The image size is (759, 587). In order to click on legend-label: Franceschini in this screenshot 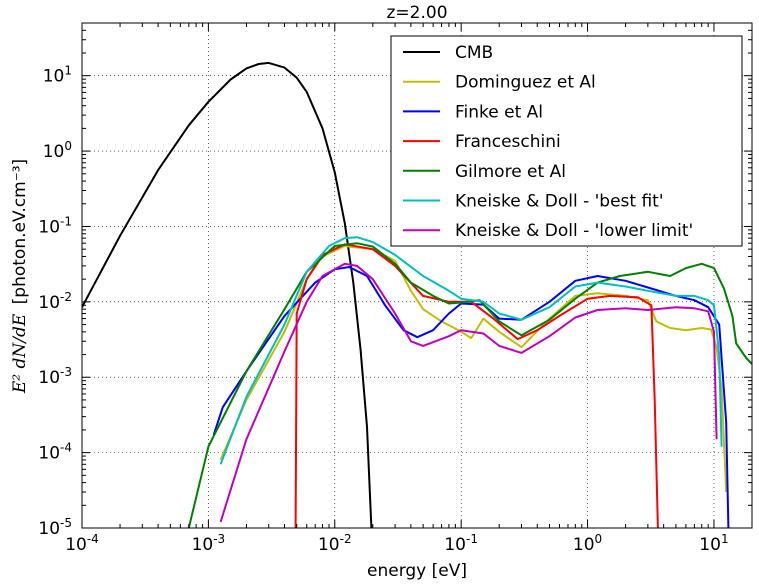, I will do `click(508, 142)`.